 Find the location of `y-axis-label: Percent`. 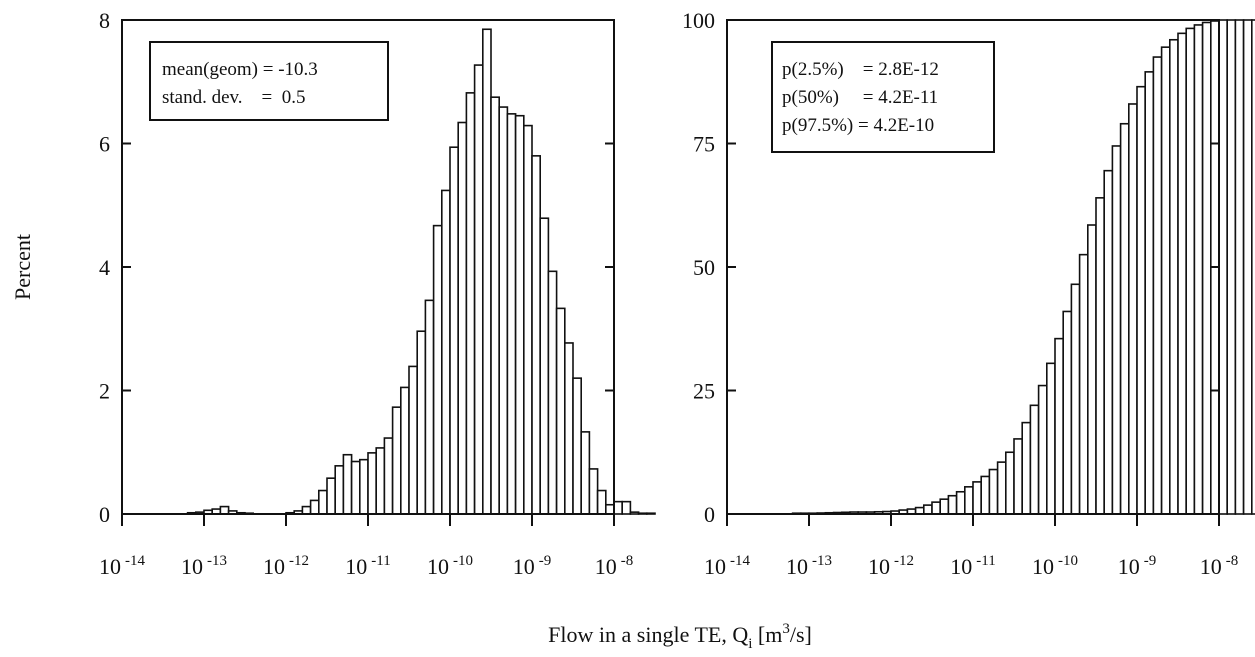

y-axis-label: Percent is located at coordinates (22, 267).